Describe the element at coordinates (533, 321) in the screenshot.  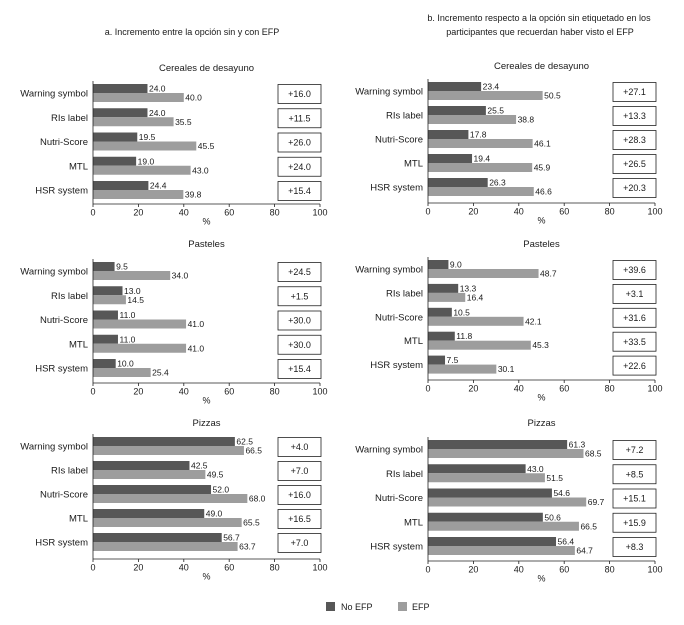
I see `value-label-efp: 42.1` at that location.